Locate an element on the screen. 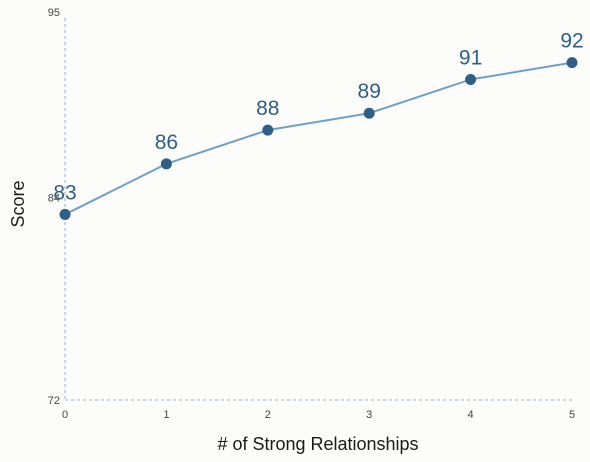 The image size is (590, 462). data-label: 91 is located at coordinates (470, 57).